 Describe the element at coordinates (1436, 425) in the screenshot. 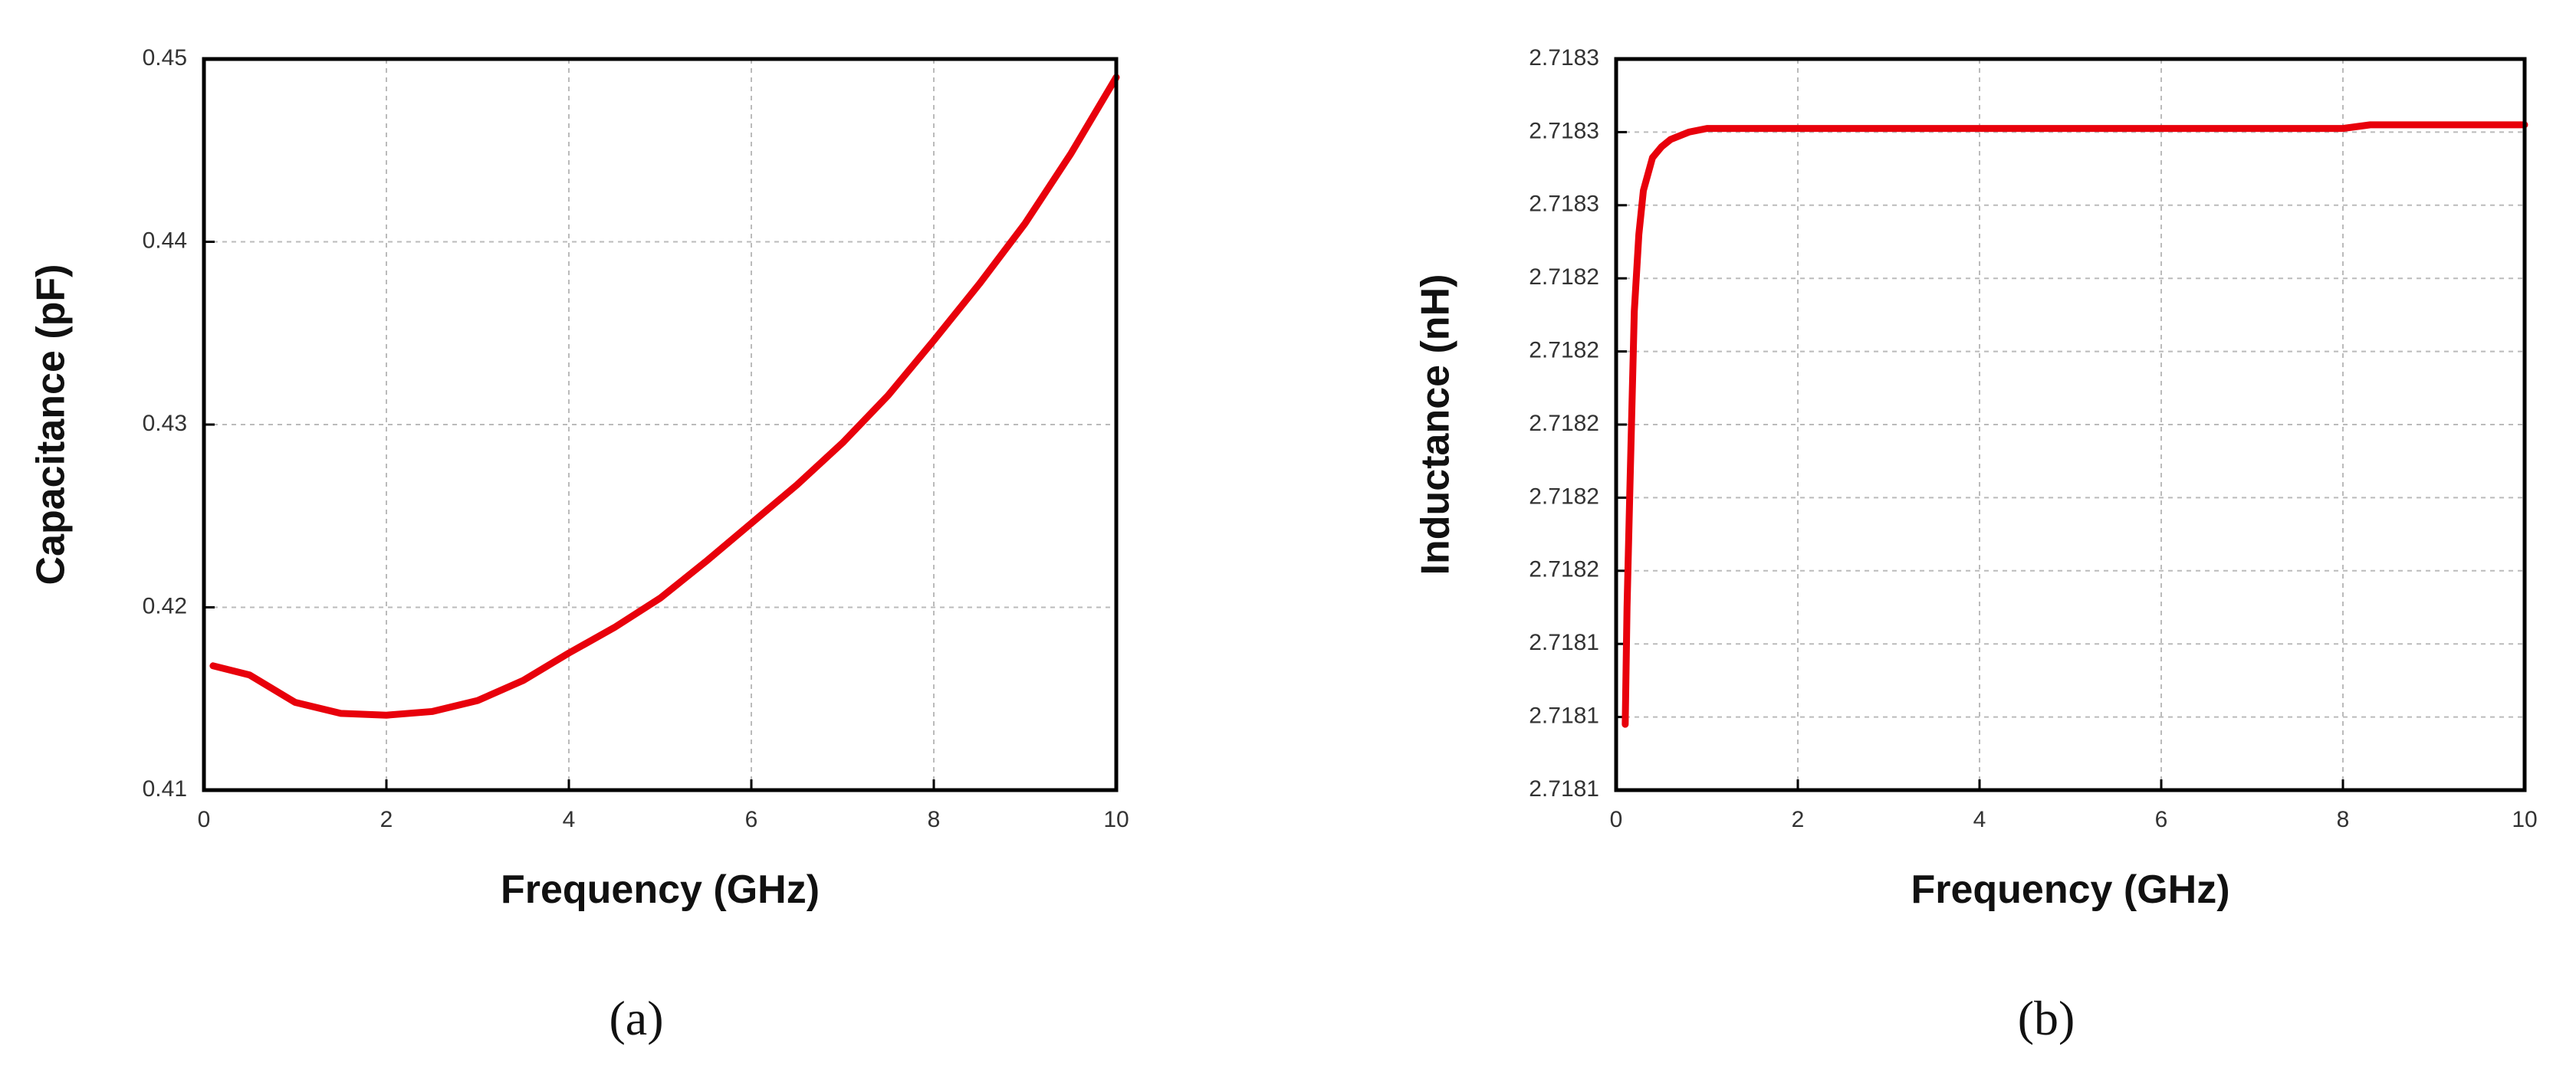

I see `y-axis-title: Inductance (nH)` at that location.